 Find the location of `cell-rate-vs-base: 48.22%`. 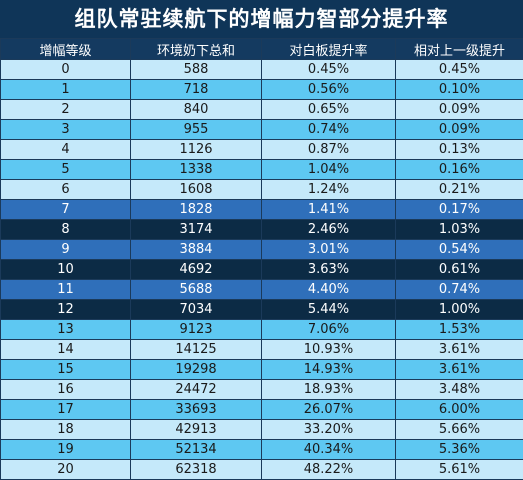

cell-rate-vs-base: 48.22% is located at coordinates (329, 470).